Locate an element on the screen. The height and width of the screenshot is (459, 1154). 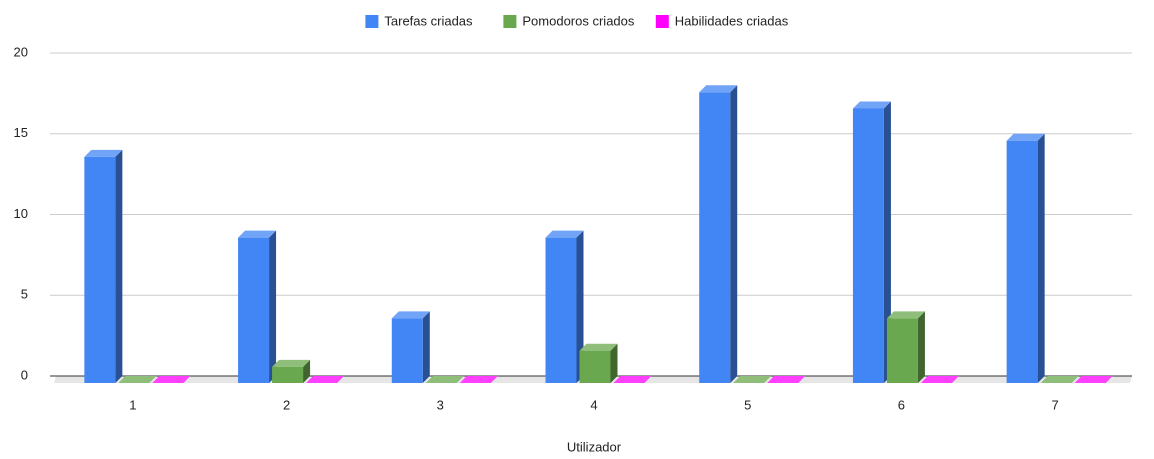
x-tick-label: 4 is located at coordinates (593, 404).